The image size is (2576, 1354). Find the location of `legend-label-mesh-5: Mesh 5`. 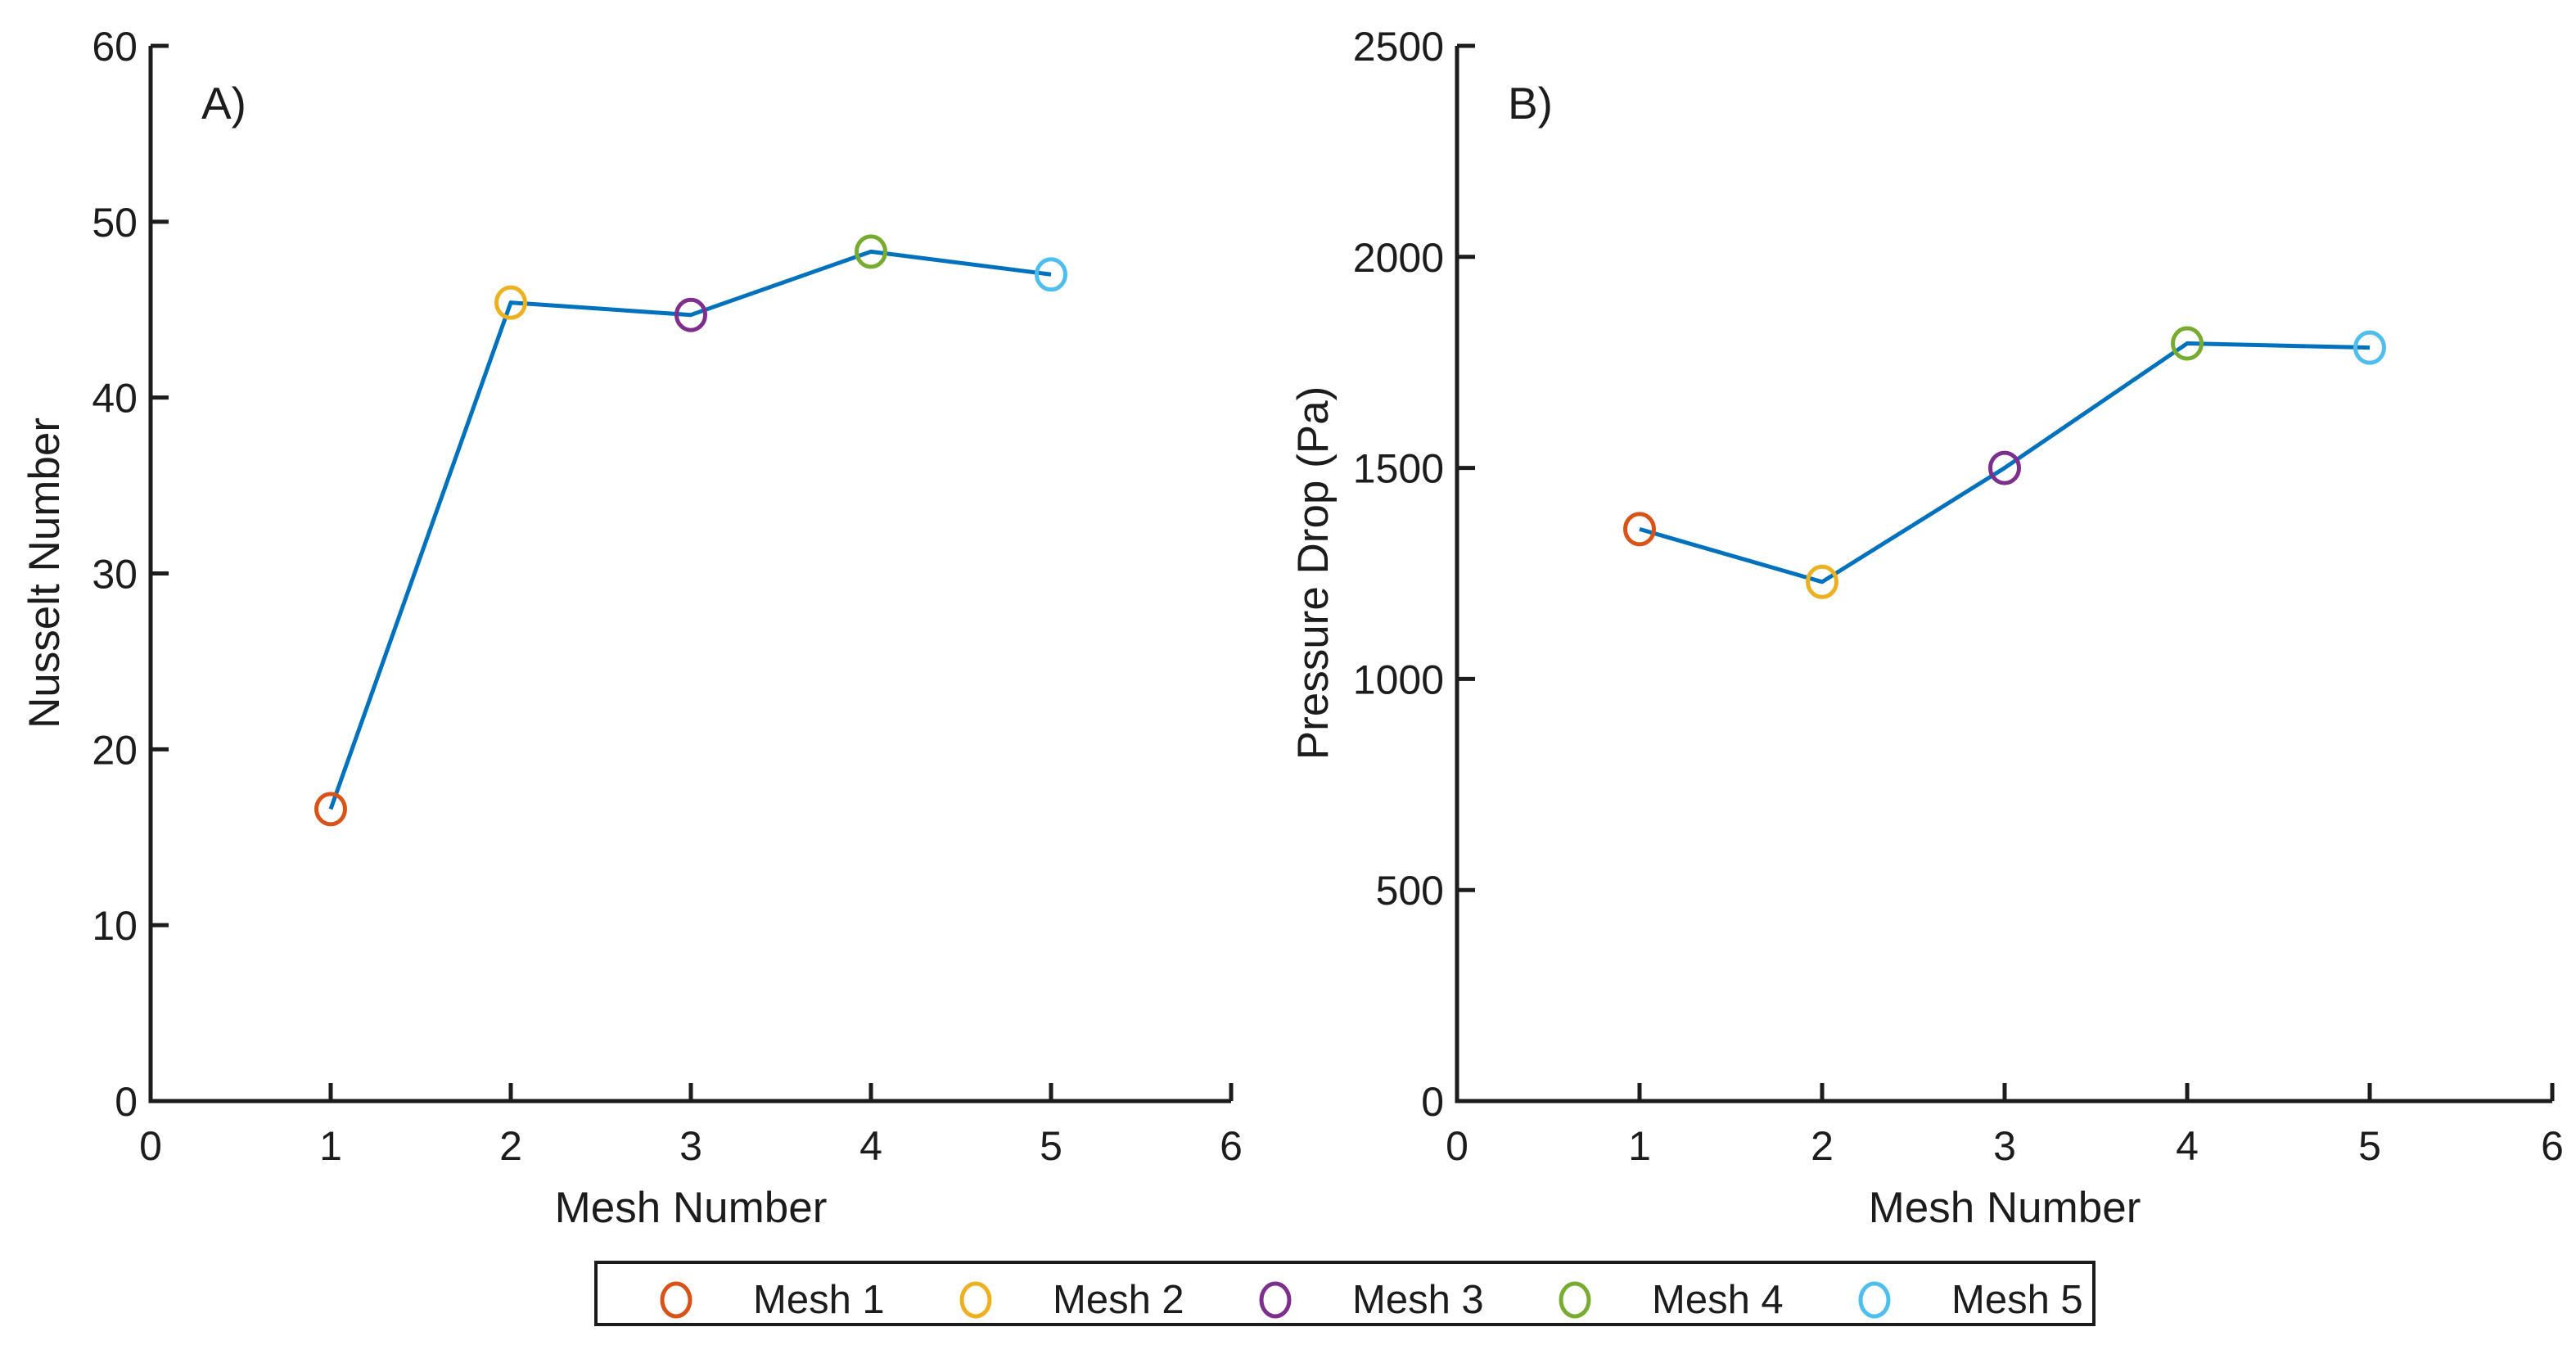

legend-label-mesh-5: Mesh 5 is located at coordinates (2017, 1300).